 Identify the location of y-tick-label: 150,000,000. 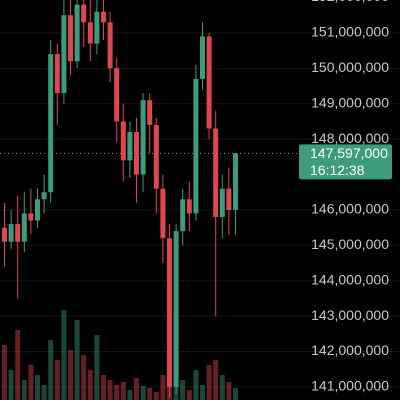
(350, 67).